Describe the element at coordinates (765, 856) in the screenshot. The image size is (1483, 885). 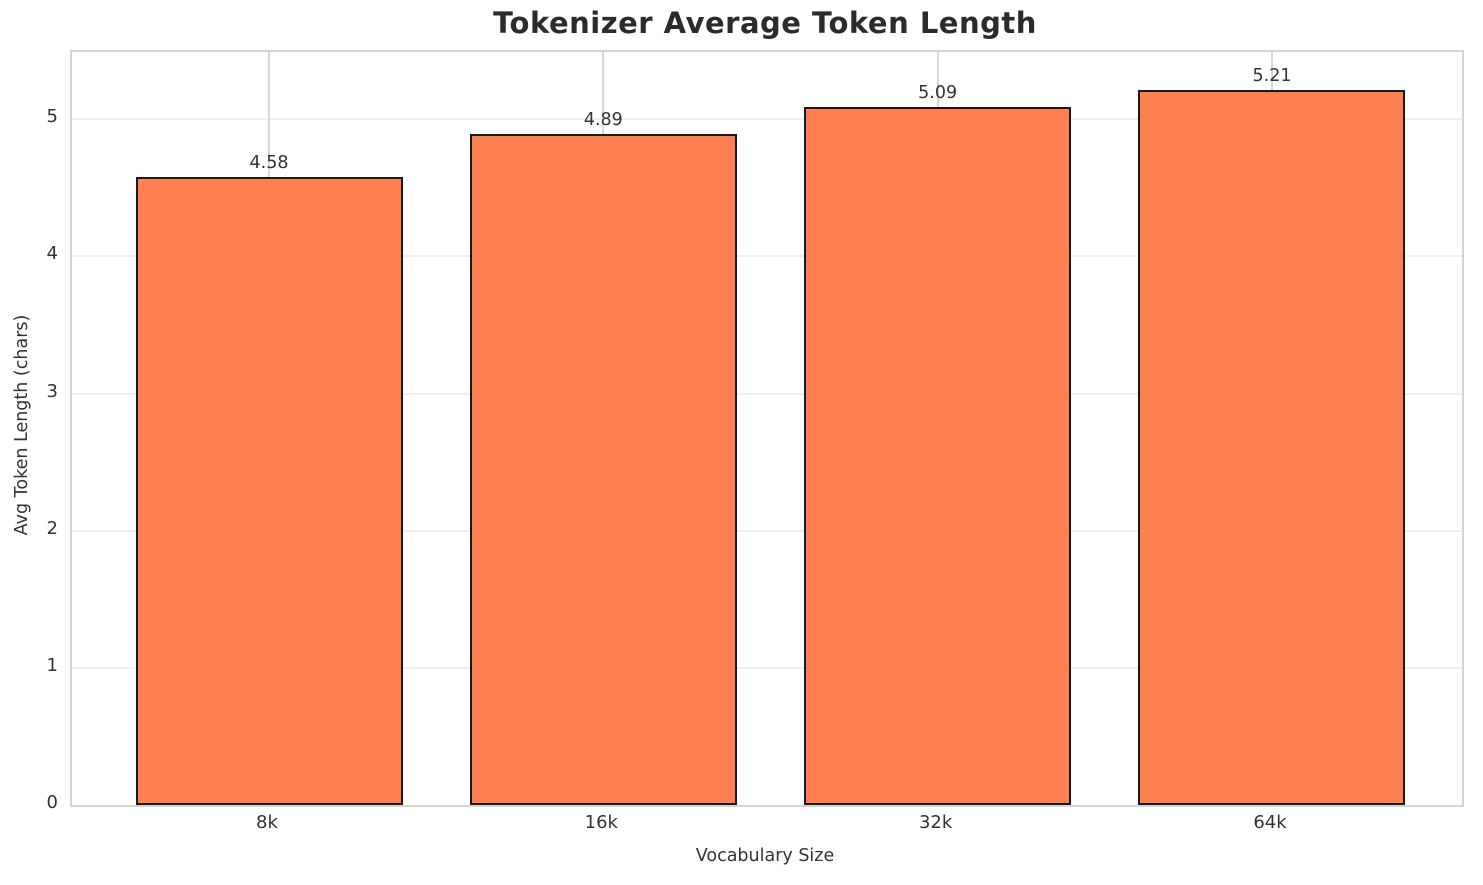
I see `x-axis-label: Vocabulary Size` at that location.